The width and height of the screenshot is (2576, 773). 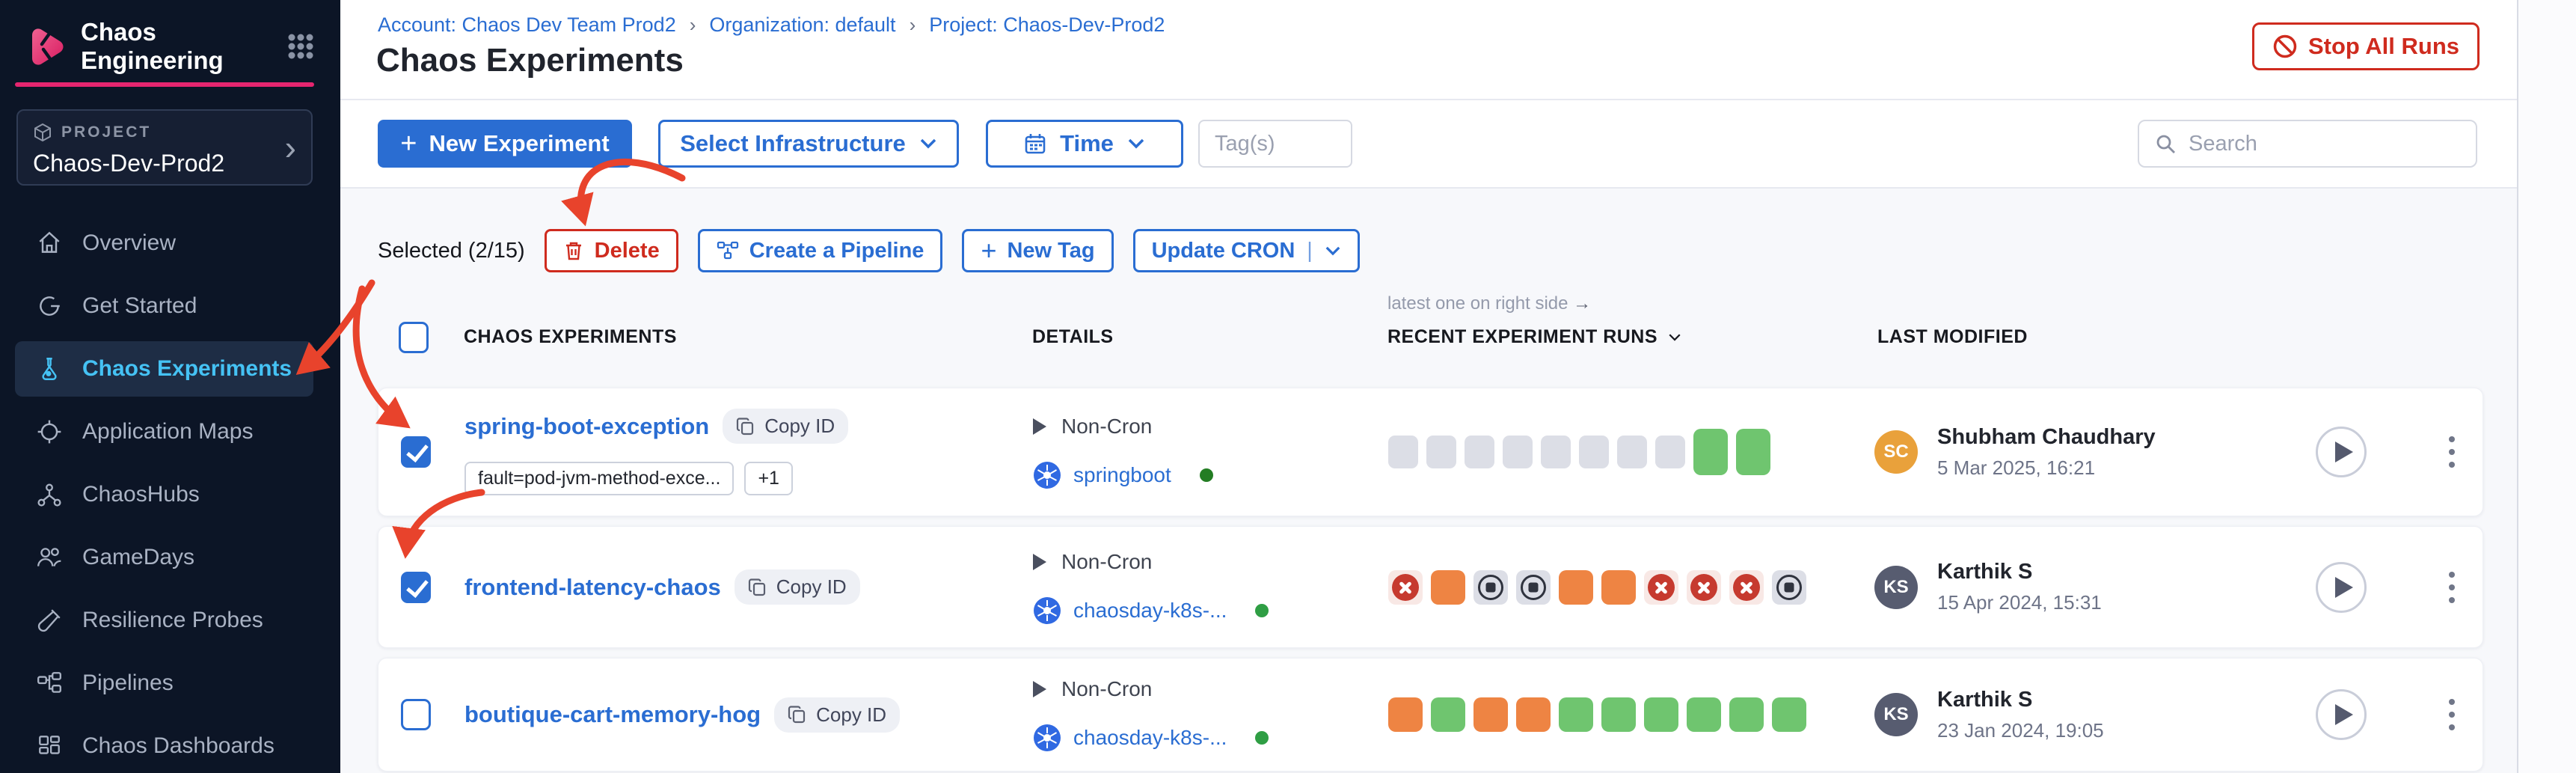 What do you see at coordinates (1084, 144) in the screenshot?
I see `time-filter-dropdown: Time` at bounding box center [1084, 144].